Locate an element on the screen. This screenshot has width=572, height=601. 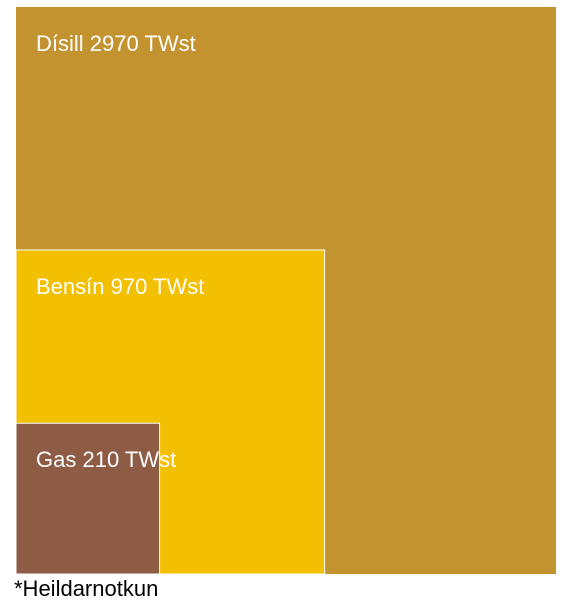
category-name: Bensín is located at coordinates (70, 286).